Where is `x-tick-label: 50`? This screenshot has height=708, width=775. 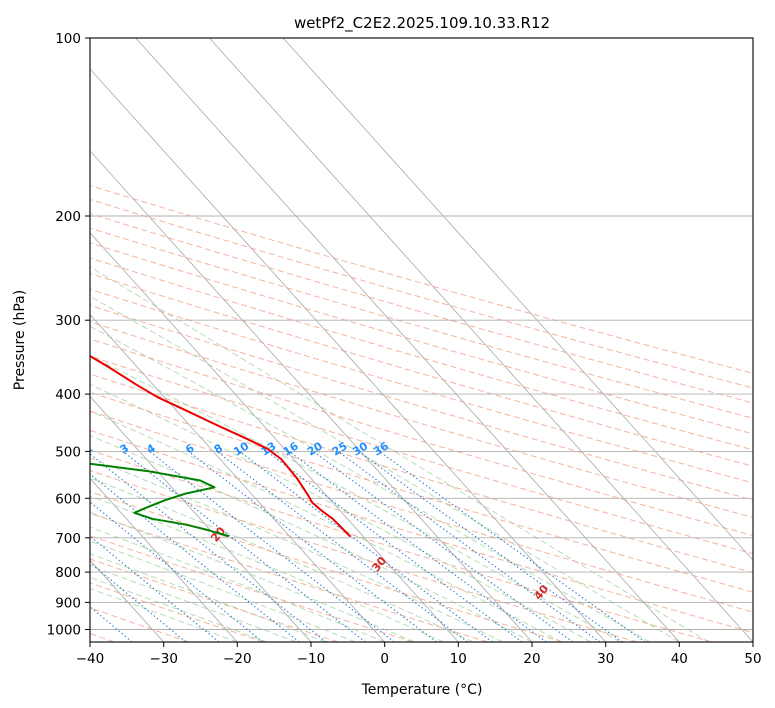
x-tick-label: 50 is located at coordinates (752, 659).